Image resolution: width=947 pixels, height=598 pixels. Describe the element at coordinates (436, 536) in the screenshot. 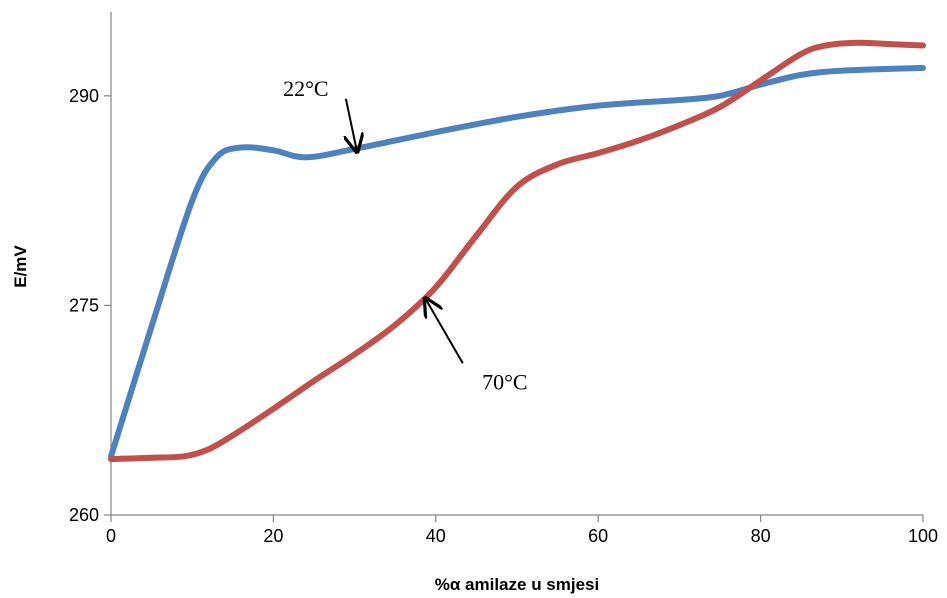

I see `x-tick-label: 40` at that location.